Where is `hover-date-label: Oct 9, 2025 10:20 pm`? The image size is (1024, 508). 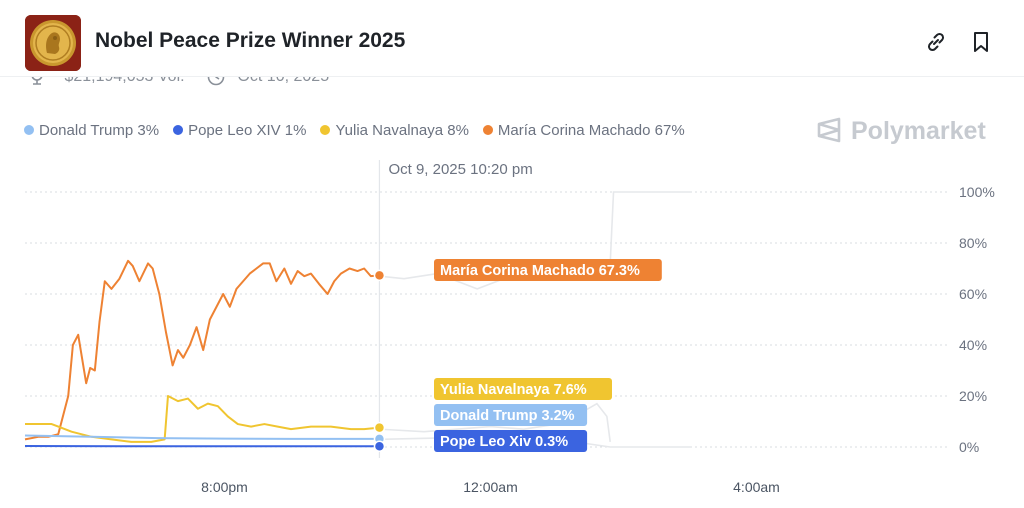 hover-date-label: Oct 9, 2025 10:20 pm is located at coordinates (460, 169).